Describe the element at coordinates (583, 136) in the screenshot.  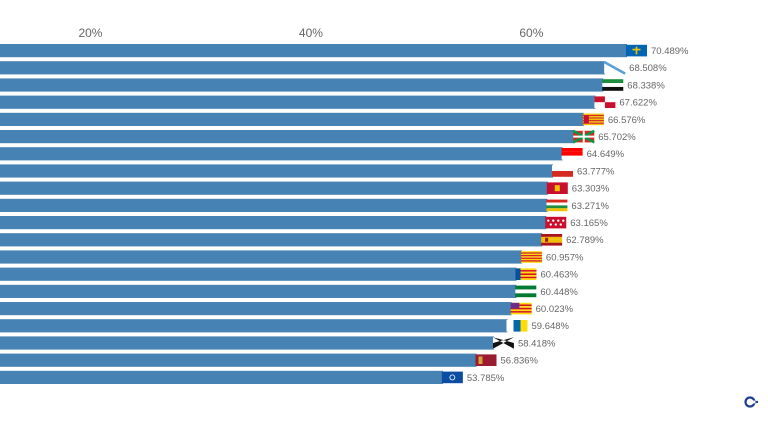
I see `pais-vasco-flag-icon` at that location.